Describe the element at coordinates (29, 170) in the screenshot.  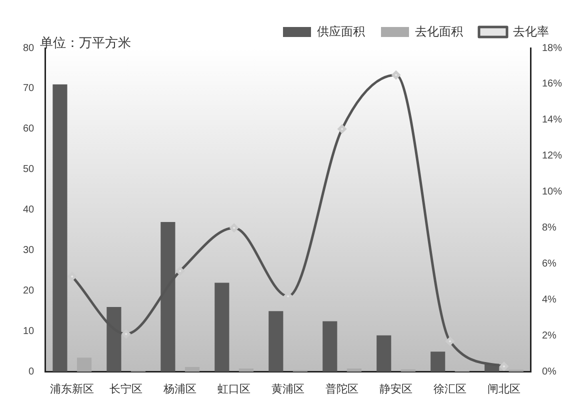
I see `y-tick-label: 50` at that location.